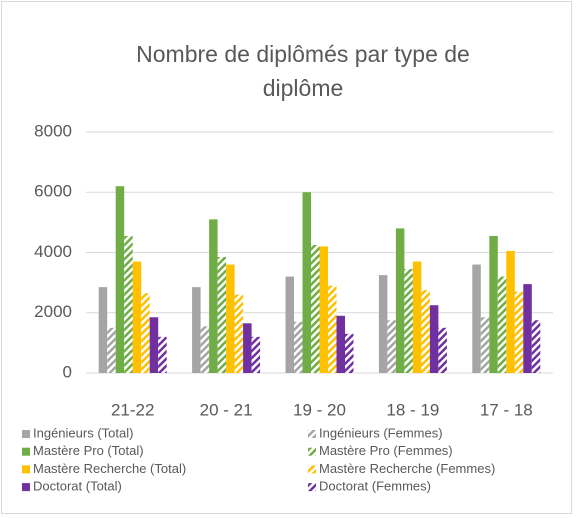 Image resolution: width=577 pixels, height=518 pixels. Describe the element at coordinates (132, 409) in the screenshot. I see `x-tick-label: 21-22` at that location.